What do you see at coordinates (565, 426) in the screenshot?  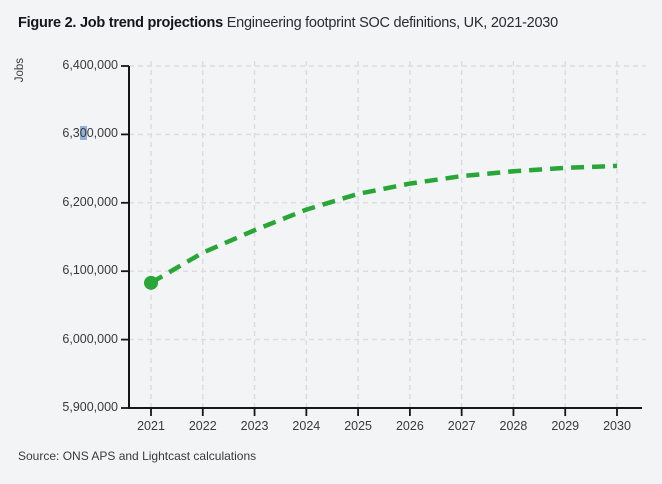 I see `x-tick-label: 2029` at bounding box center [565, 426].